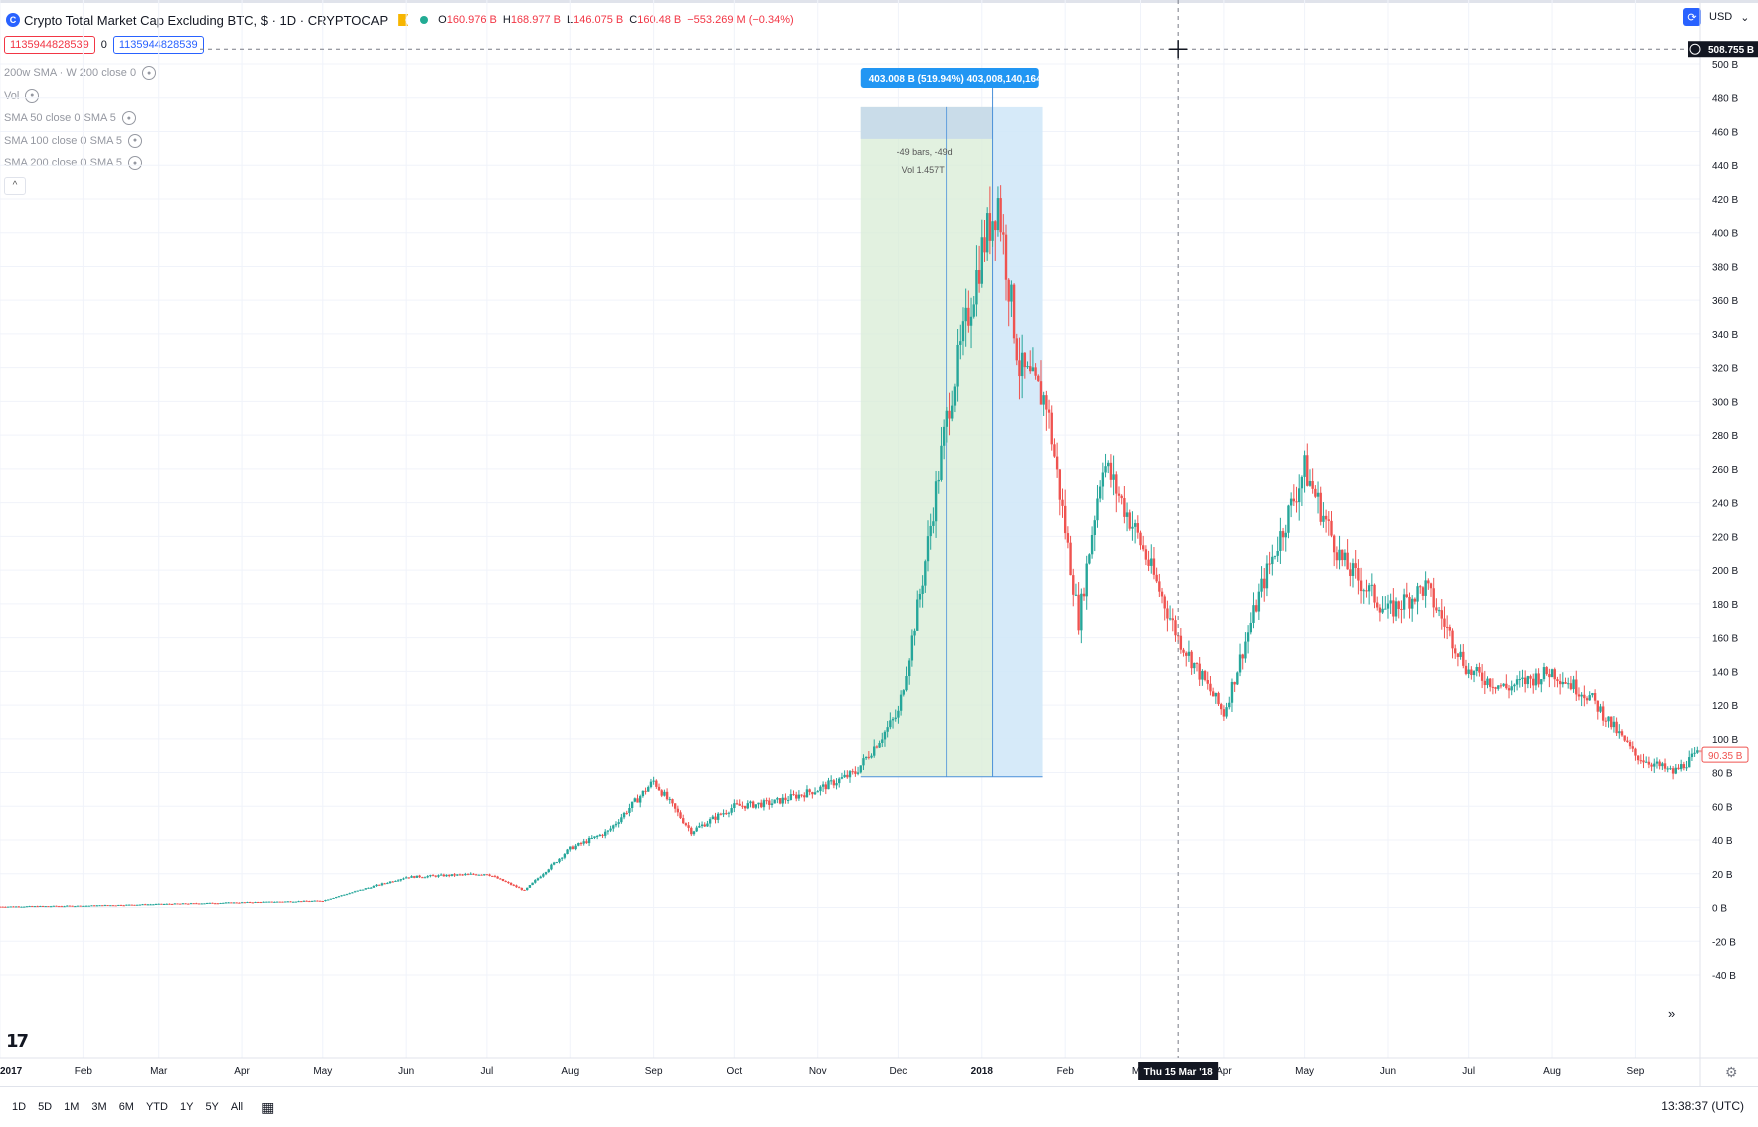  Describe the element at coordinates (99, 1107) in the screenshot. I see `timeframe-3m: 3M` at that location.